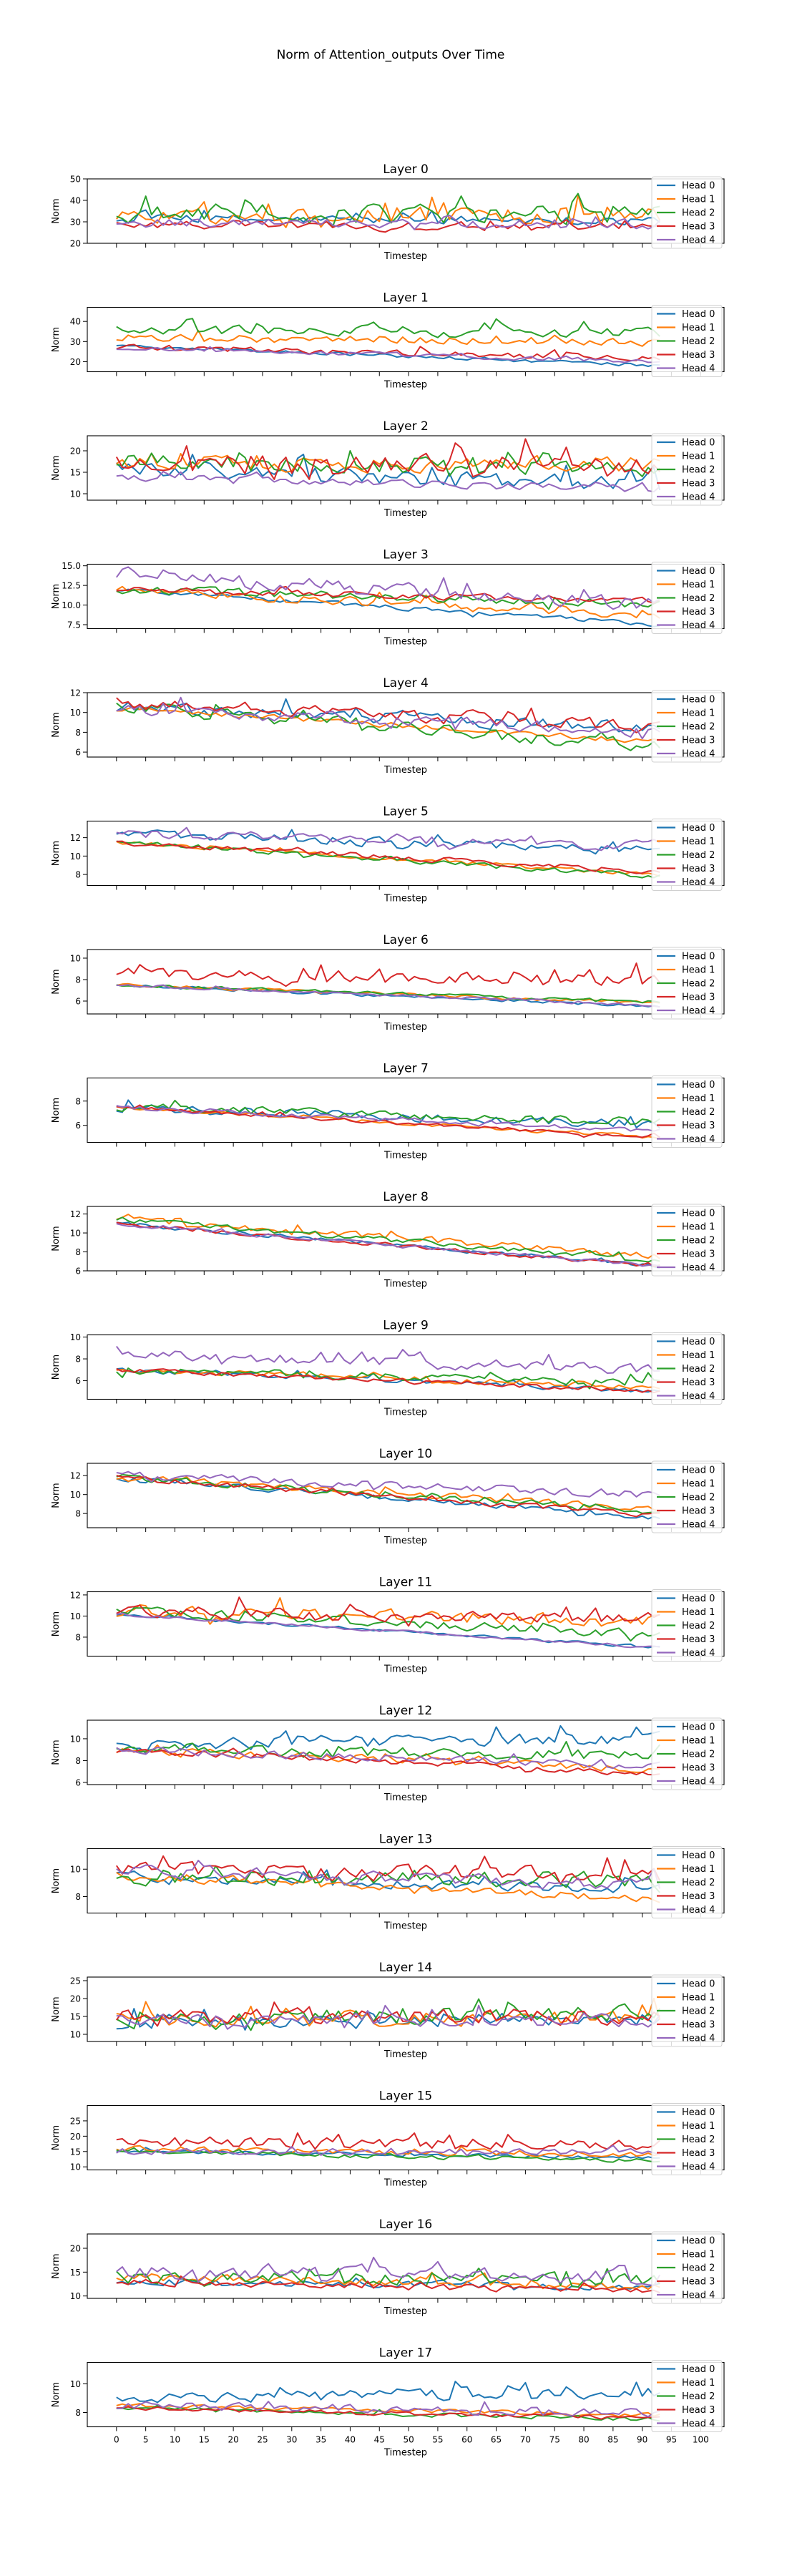  What do you see at coordinates (406, 683) in the screenshot?
I see `subplot-title: Layer 4` at bounding box center [406, 683].